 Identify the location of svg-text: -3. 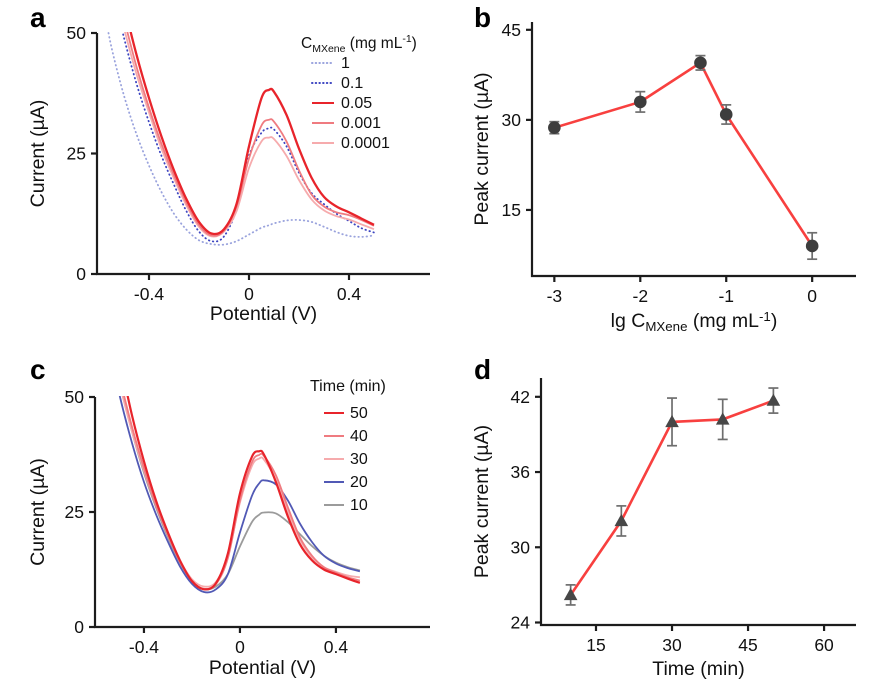
(555, 296).